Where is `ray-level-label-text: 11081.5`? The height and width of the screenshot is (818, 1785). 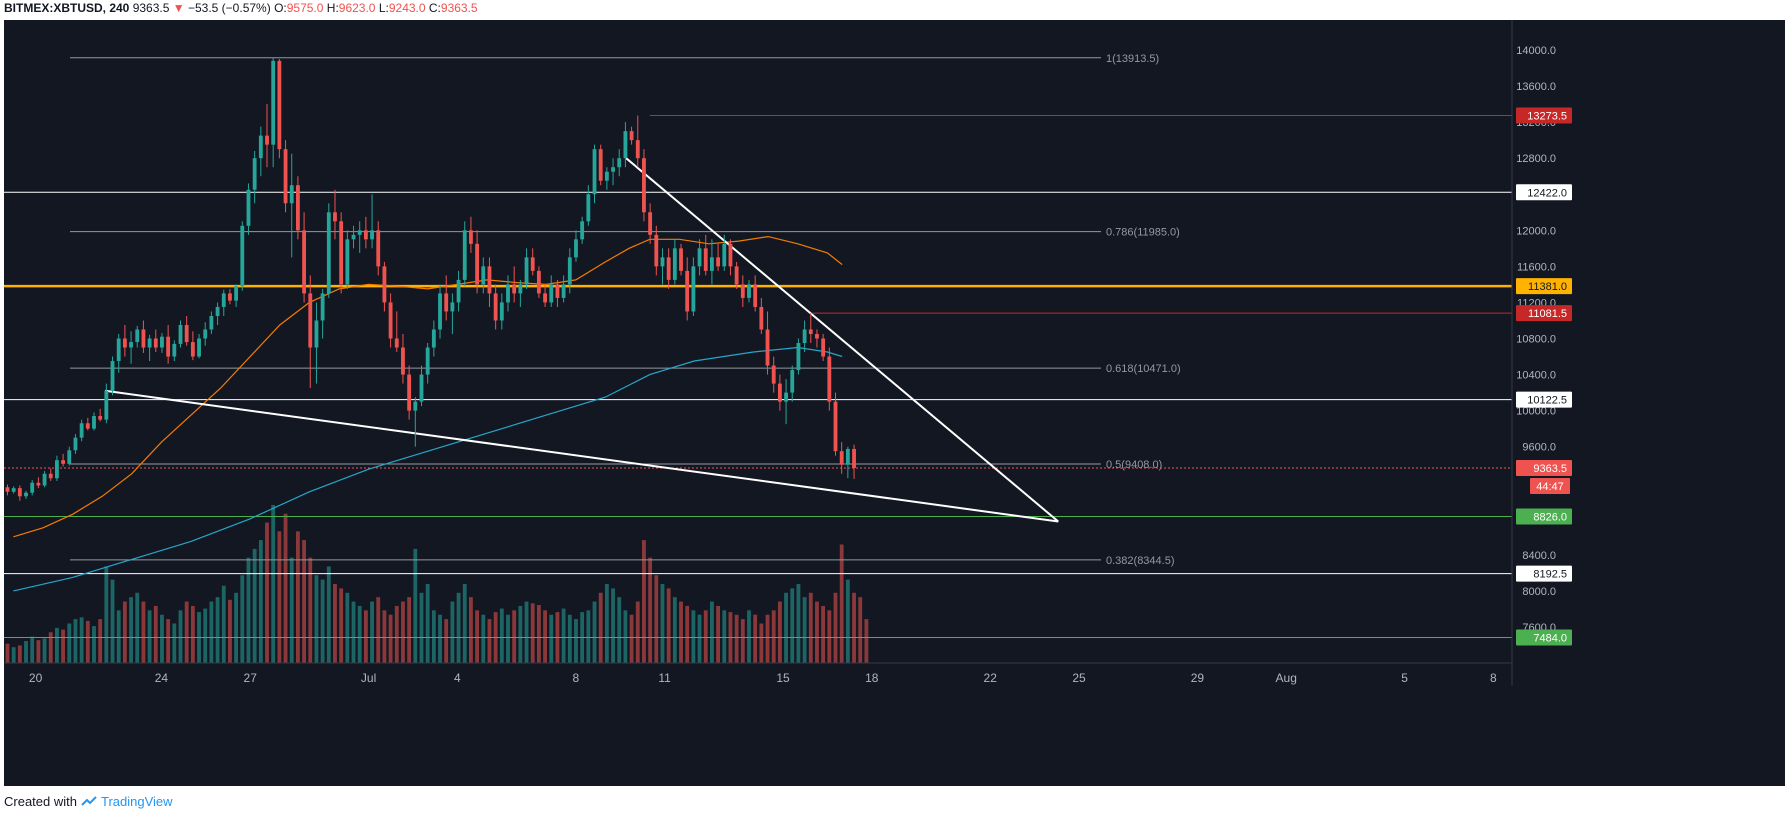
ray-level-label-text: 11081.5 is located at coordinates (1547, 314).